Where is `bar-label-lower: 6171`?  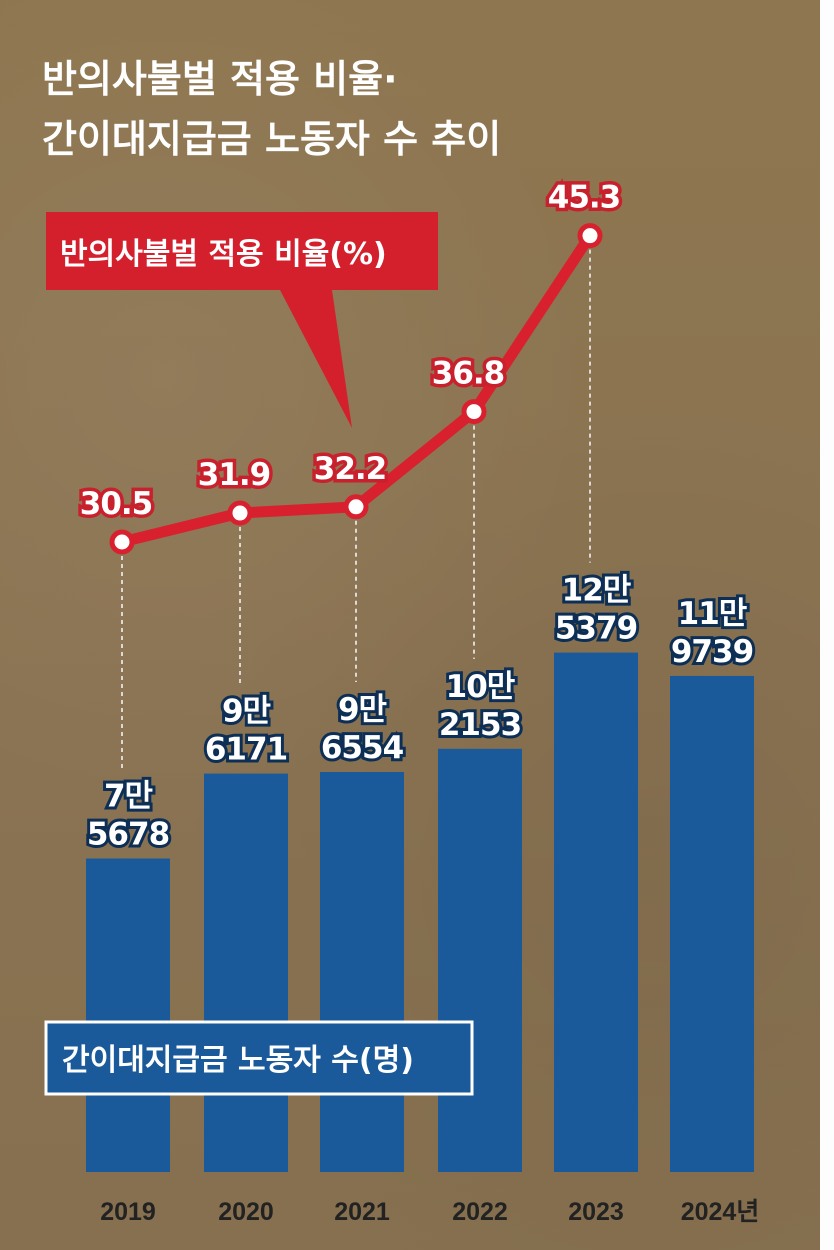 bar-label-lower: 6171 is located at coordinates (246, 750).